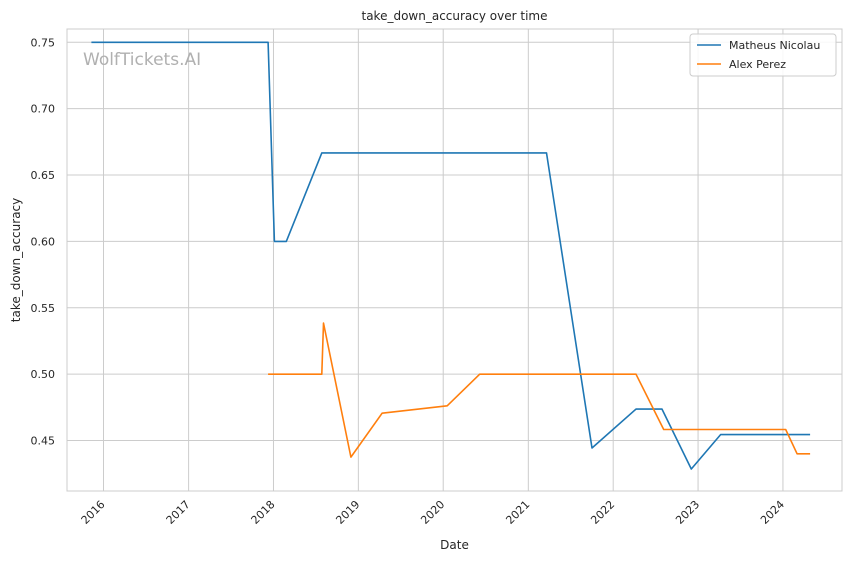 The image size is (852, 561). What do you see at coordinates (43, 374) in the screenshot?
I see `y-tick-label: 0.50` at bounding box center [43, 374].